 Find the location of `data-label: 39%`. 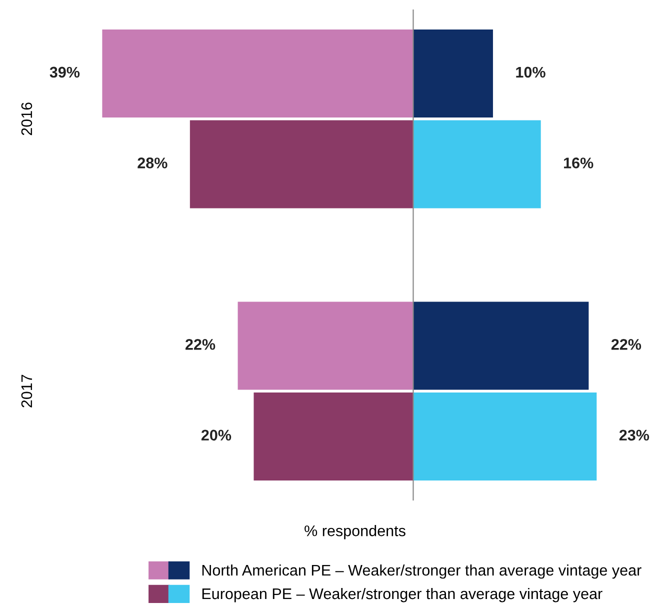

data-label: 39% is located at coordinates (65, 72).